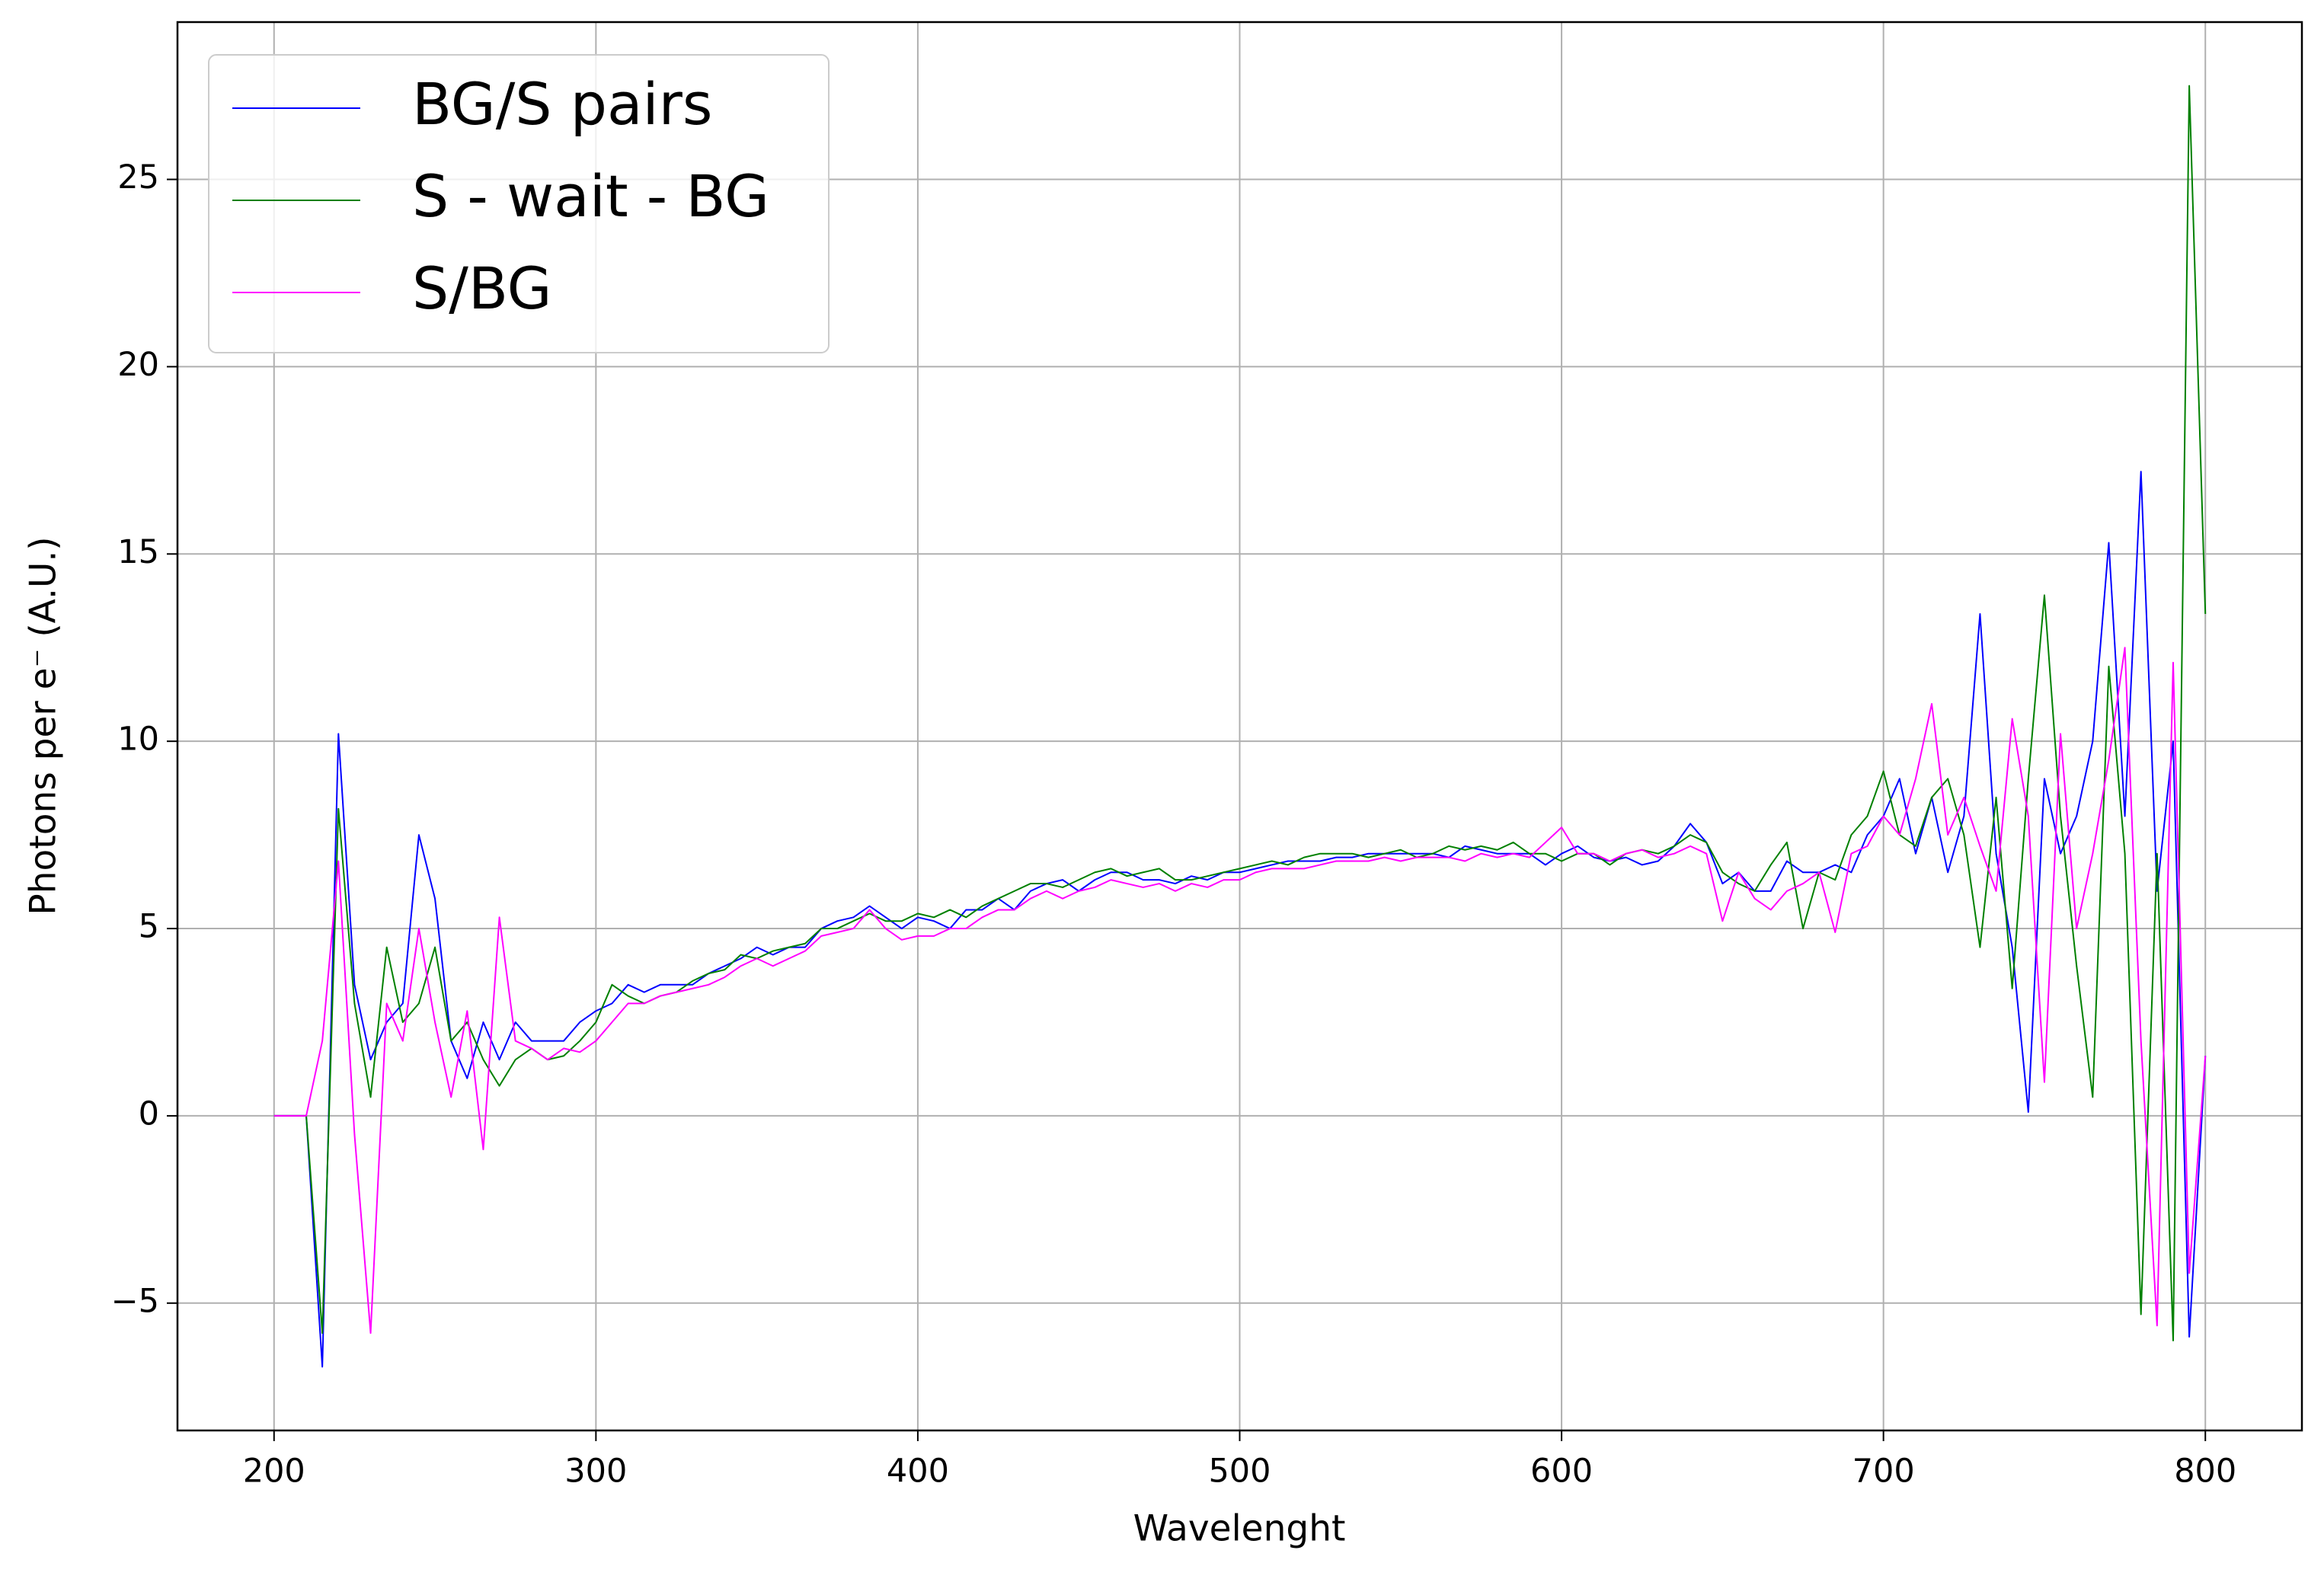 The image size is (2324, 1579). What do you see at coordinates (2205, 1472) in the screenshot?
I see `x-tick-label: 800` at bounding box center [2205, 1472].